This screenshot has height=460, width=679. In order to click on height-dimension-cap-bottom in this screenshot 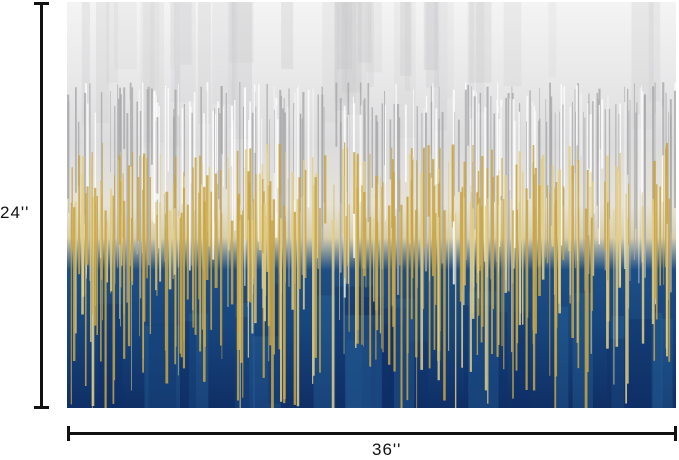, I will do `click(41, 407)`.